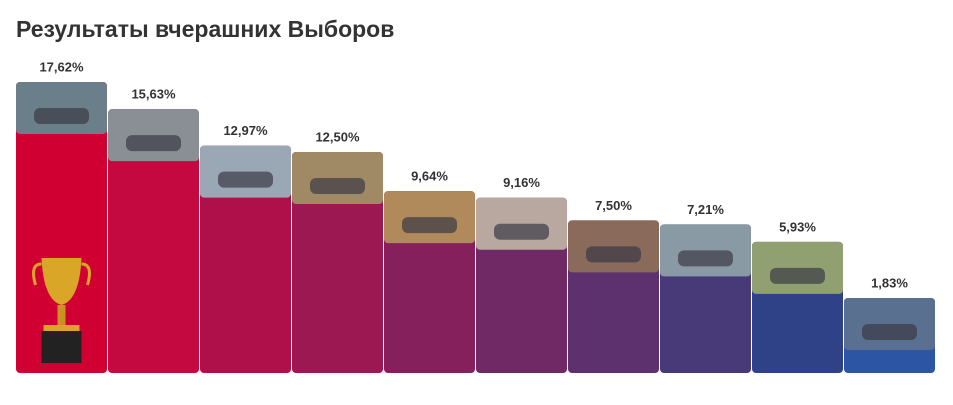 Image resolution: width=953 pixels, height=405 pixels. Describe the element at coordinates (61, 66) in the screenshot. I see `value-label: 17,62%` at that location.